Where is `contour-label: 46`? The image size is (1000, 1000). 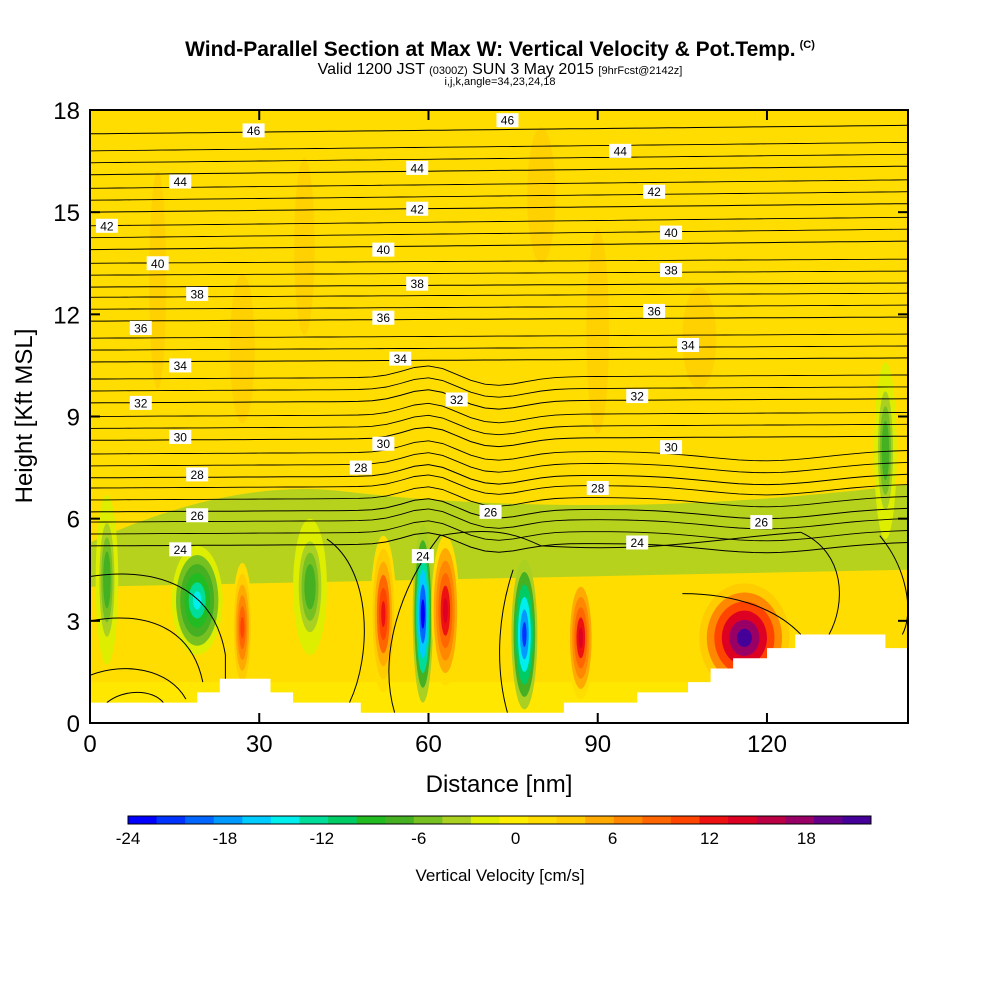
contour-label: 46 is located at coordinates (507, 120).